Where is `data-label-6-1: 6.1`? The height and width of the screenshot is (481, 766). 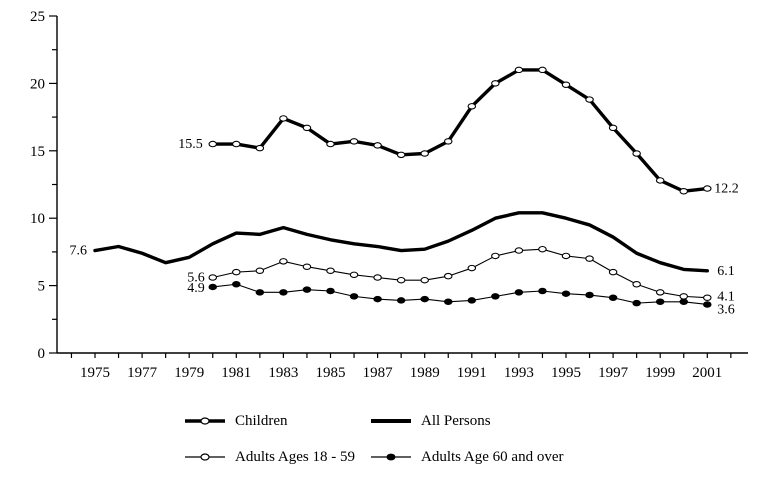
data-label-6-1: 6.1 is located at coordinates (726, 271).